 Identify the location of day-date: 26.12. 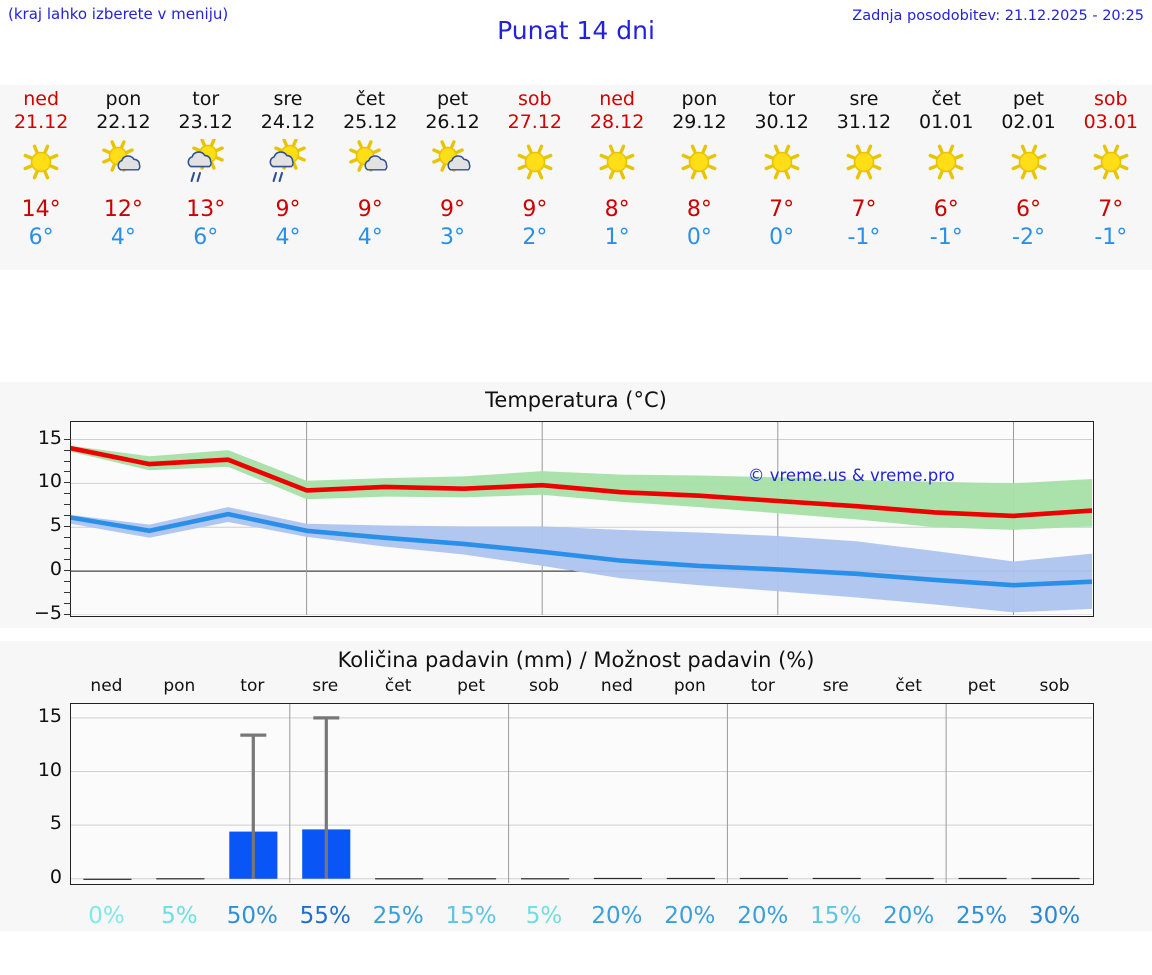
(452, 122).